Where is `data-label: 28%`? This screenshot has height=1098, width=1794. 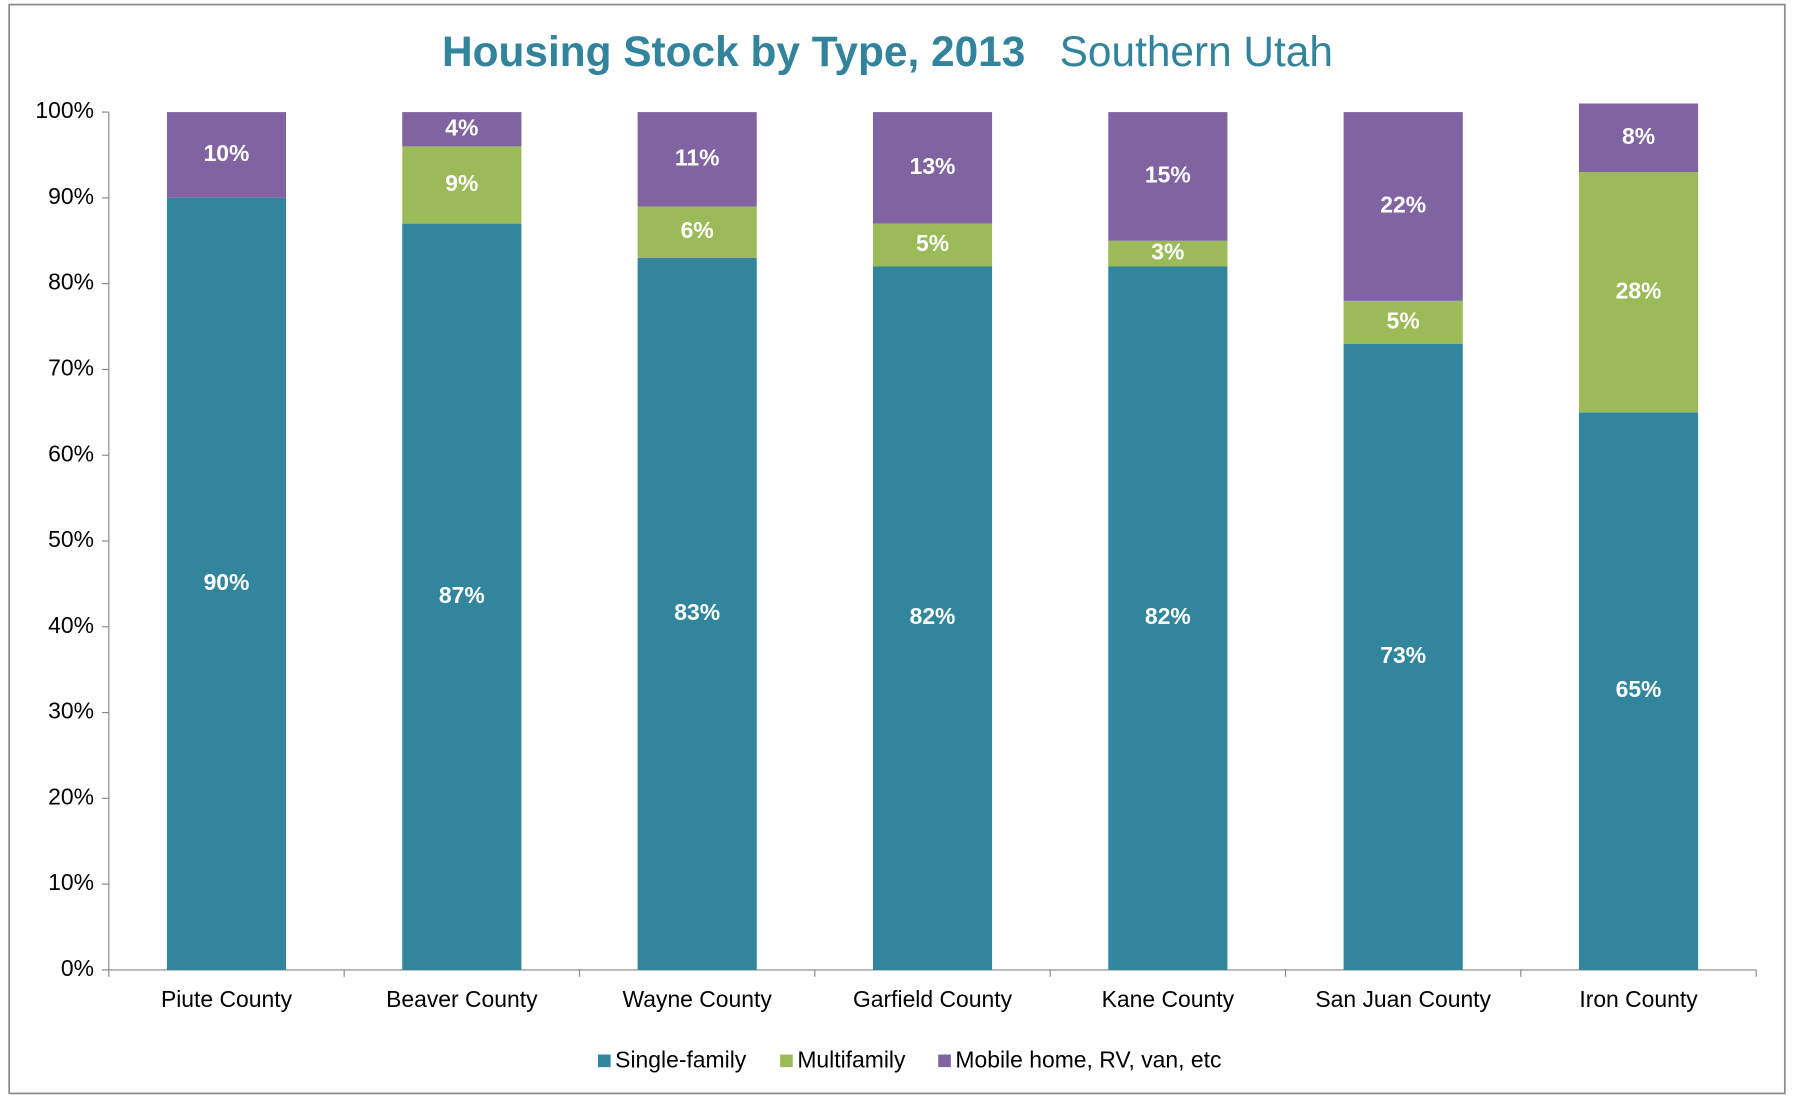
data-label: 28% is located at coordinates (1639, 290).